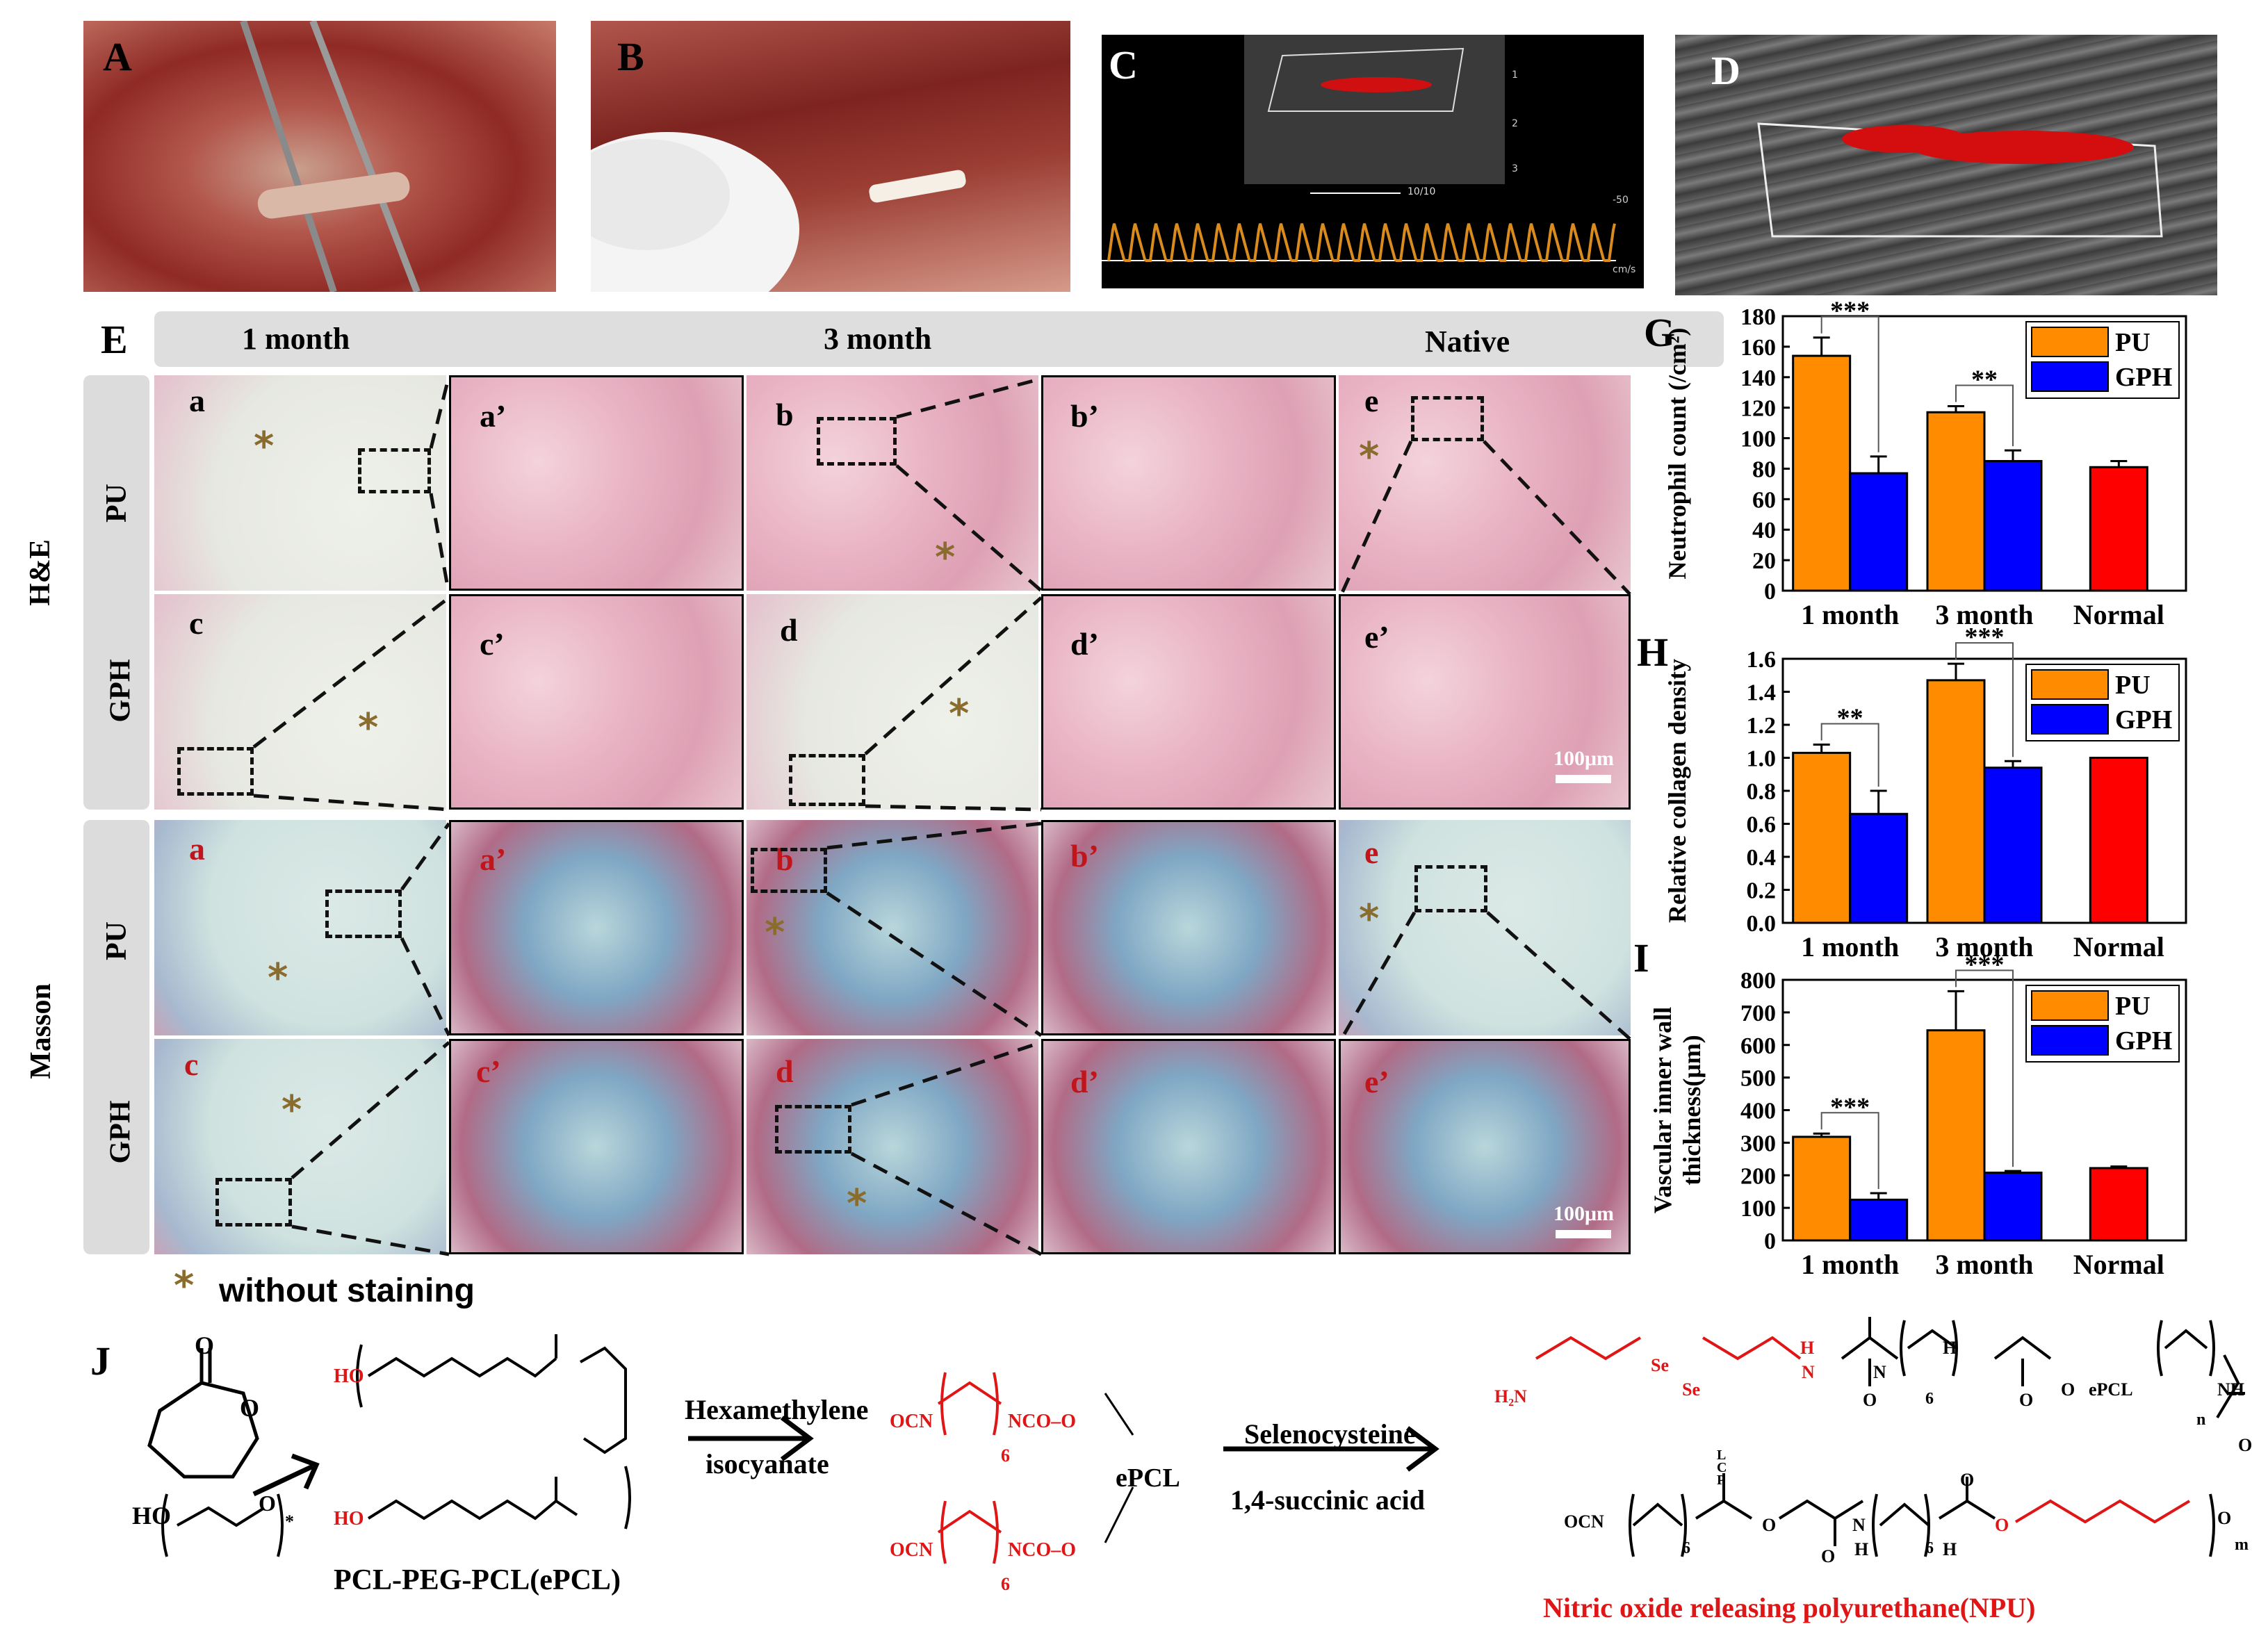 The width and height of the screenshot is (2268, 1640). What do you see at coordinates (777, 1409) in the screenshot?
I see `arrow1-label-1: Hexamethylene` at bounding box center [777, 1409].